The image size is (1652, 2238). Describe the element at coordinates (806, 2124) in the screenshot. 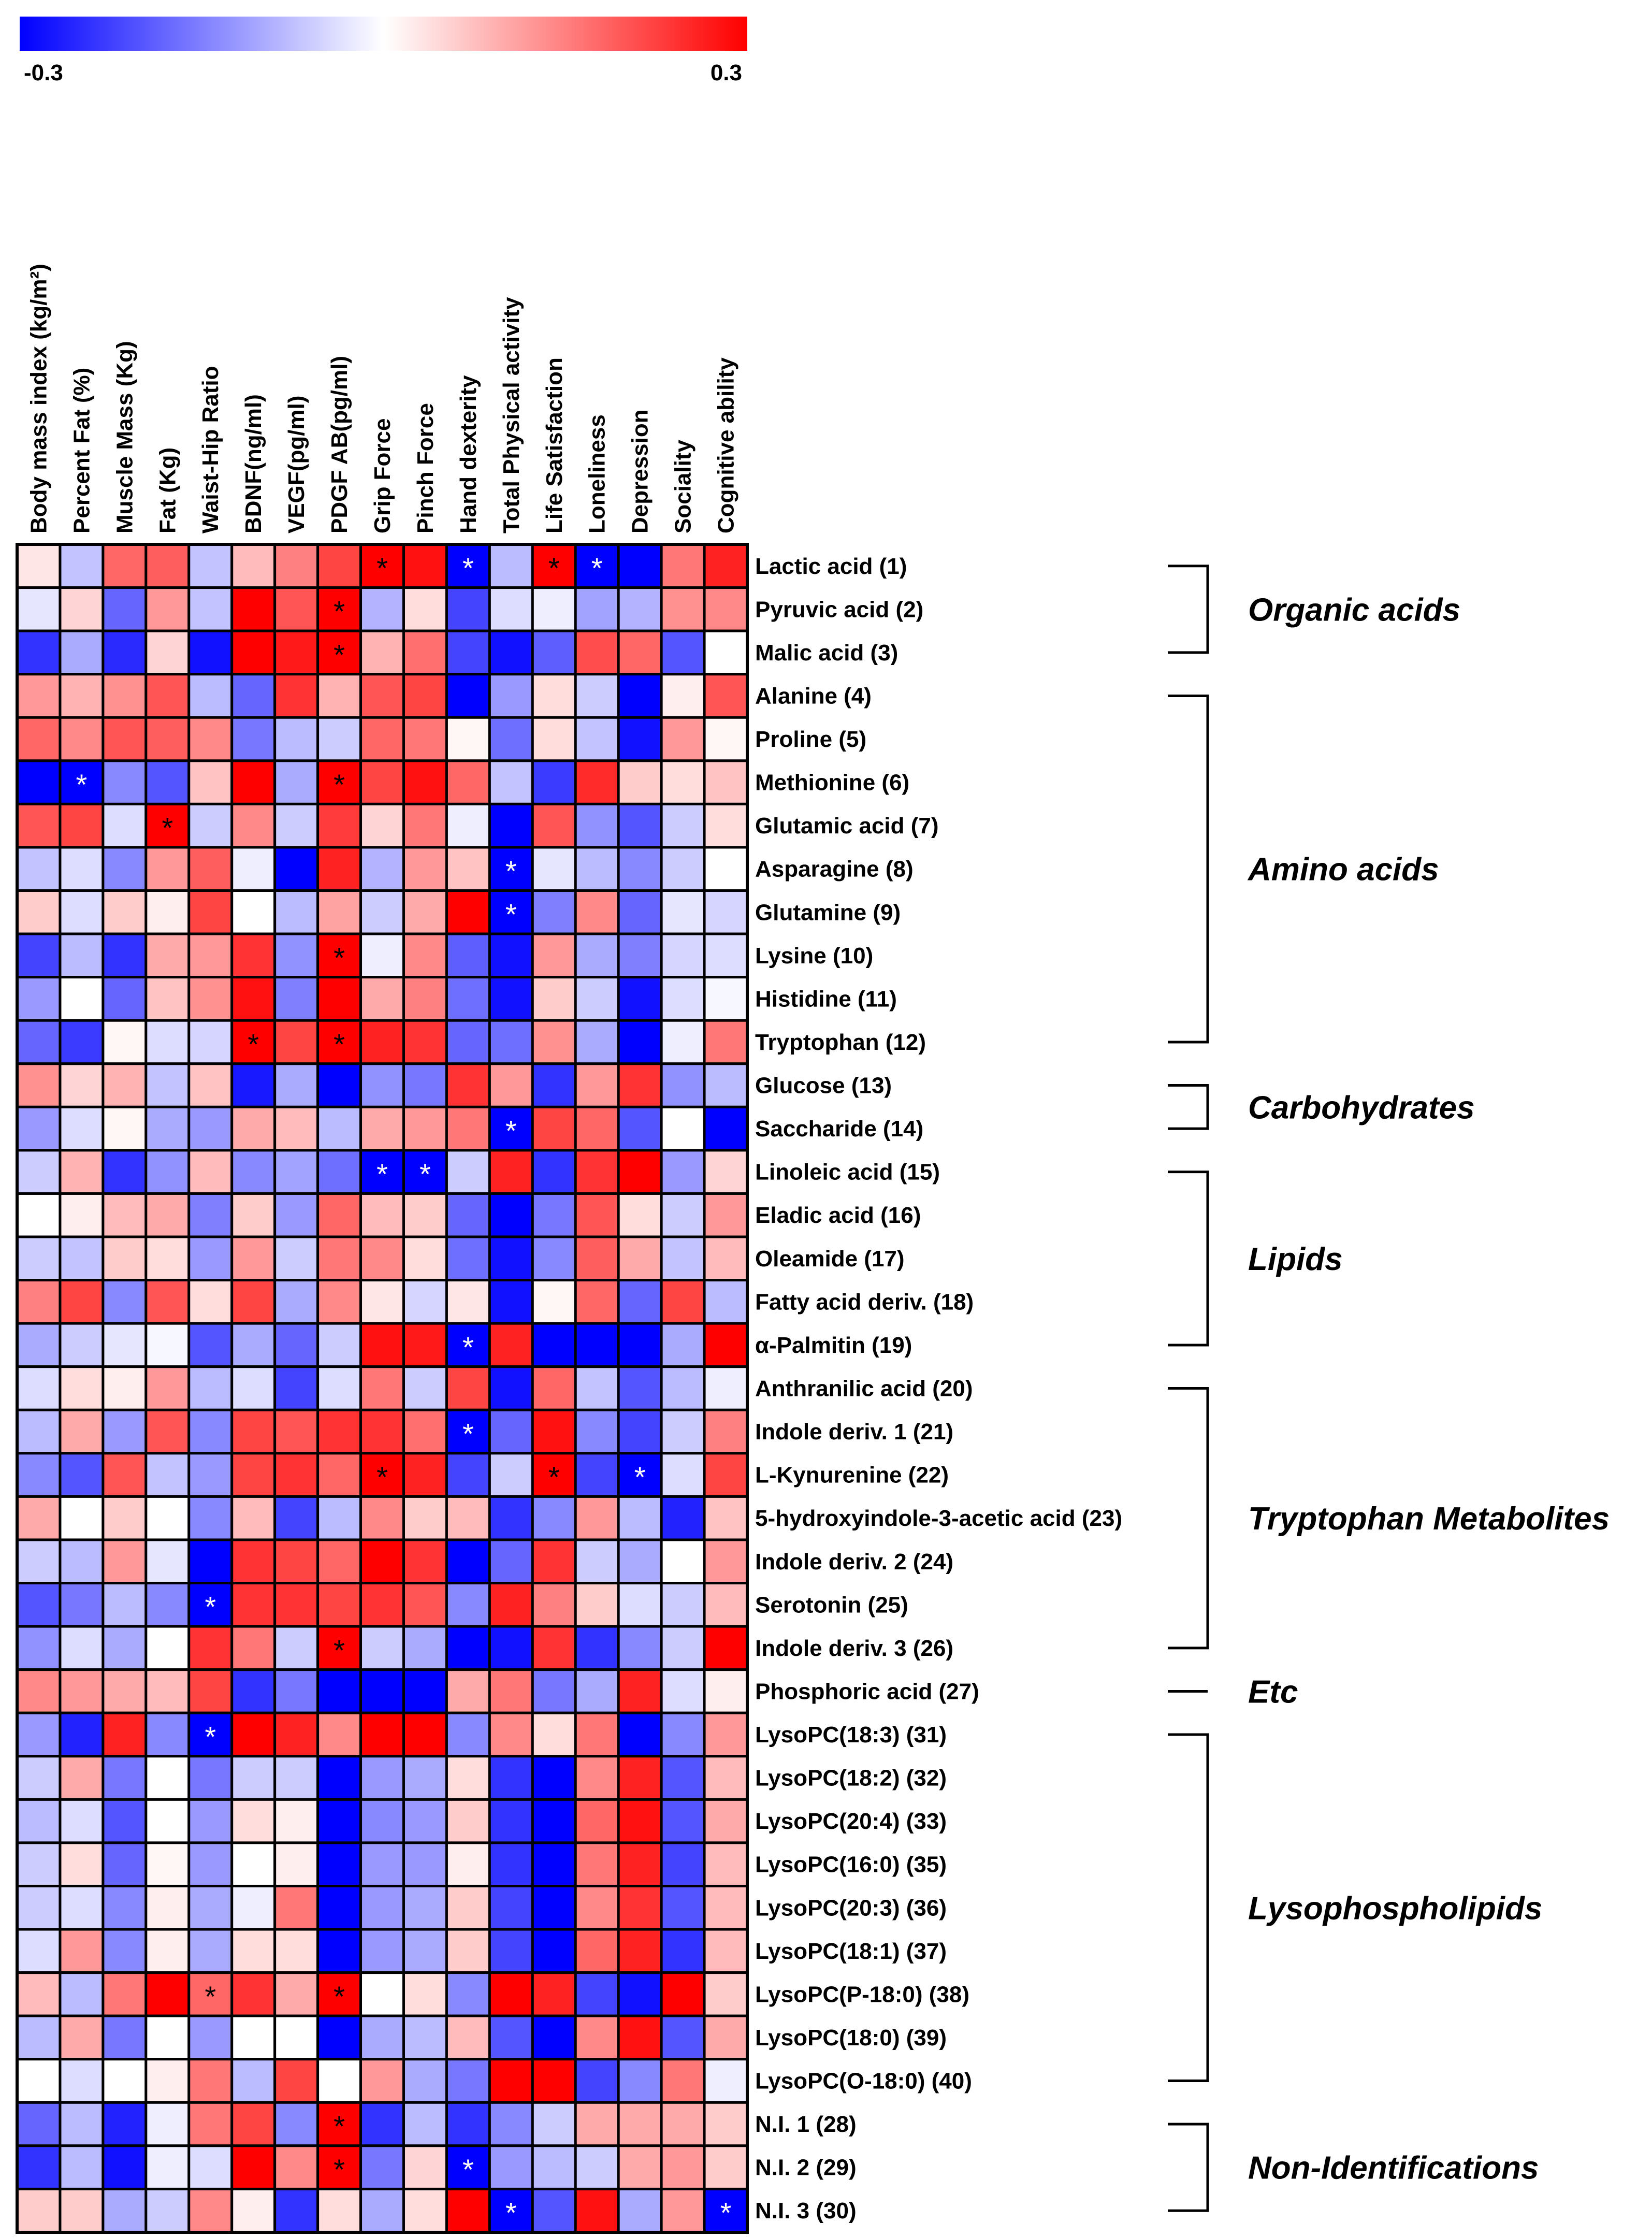

I see `row-label: N.I. 1 (28)` at that location.